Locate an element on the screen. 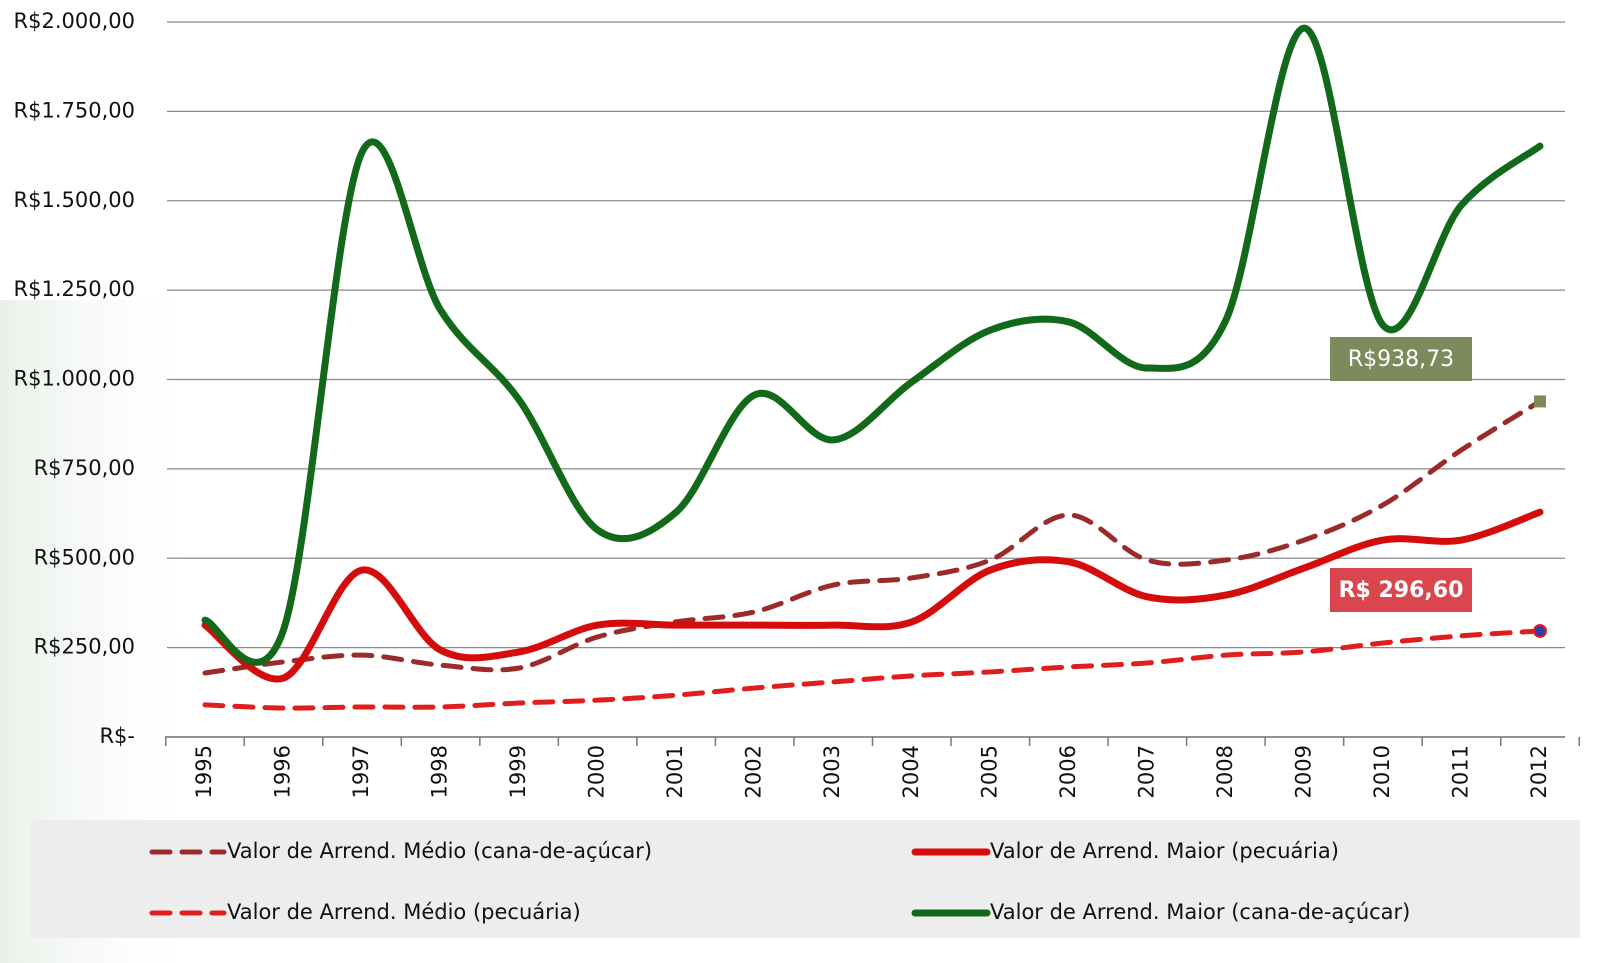 This screenshot has height=963, width=1610. data-label-text: R$ 296,60 is located at coordinates (1401, 590).